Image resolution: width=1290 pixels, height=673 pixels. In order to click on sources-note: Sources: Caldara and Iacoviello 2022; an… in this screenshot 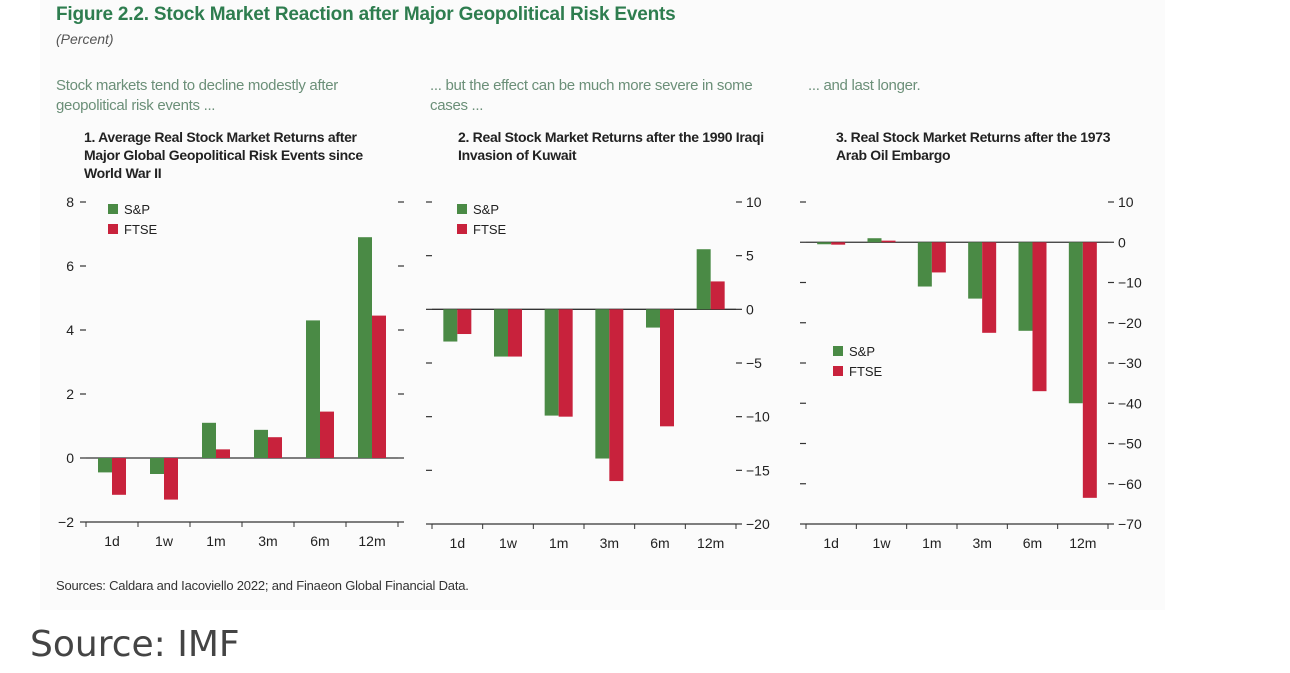, I will do `click(262, 585)`.